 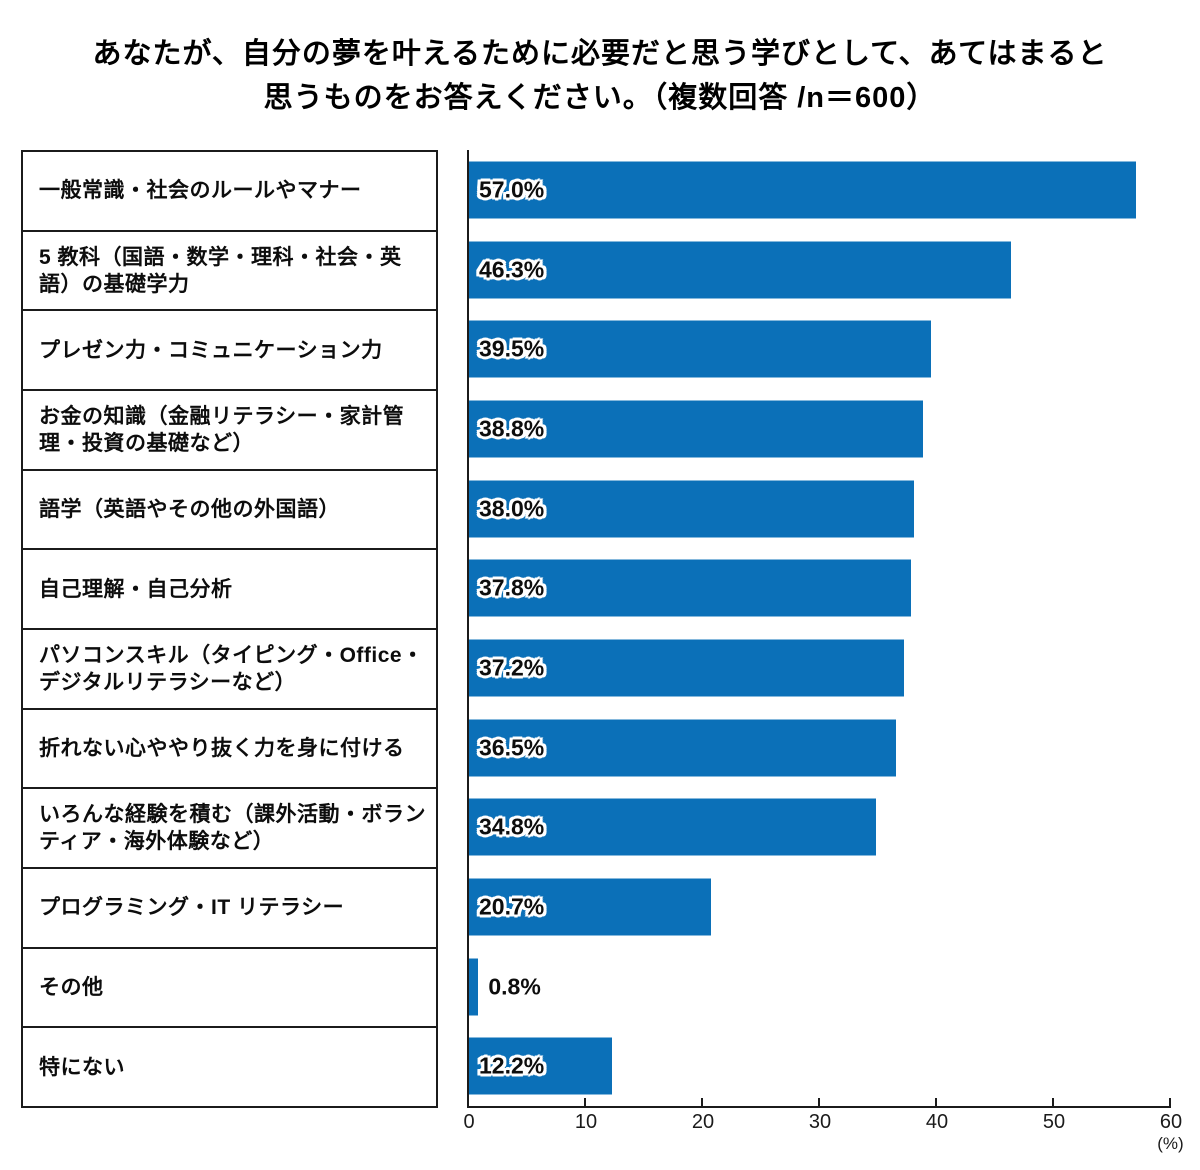 I want to click on bar-row: 57.0%, so click(x=820, y=190).